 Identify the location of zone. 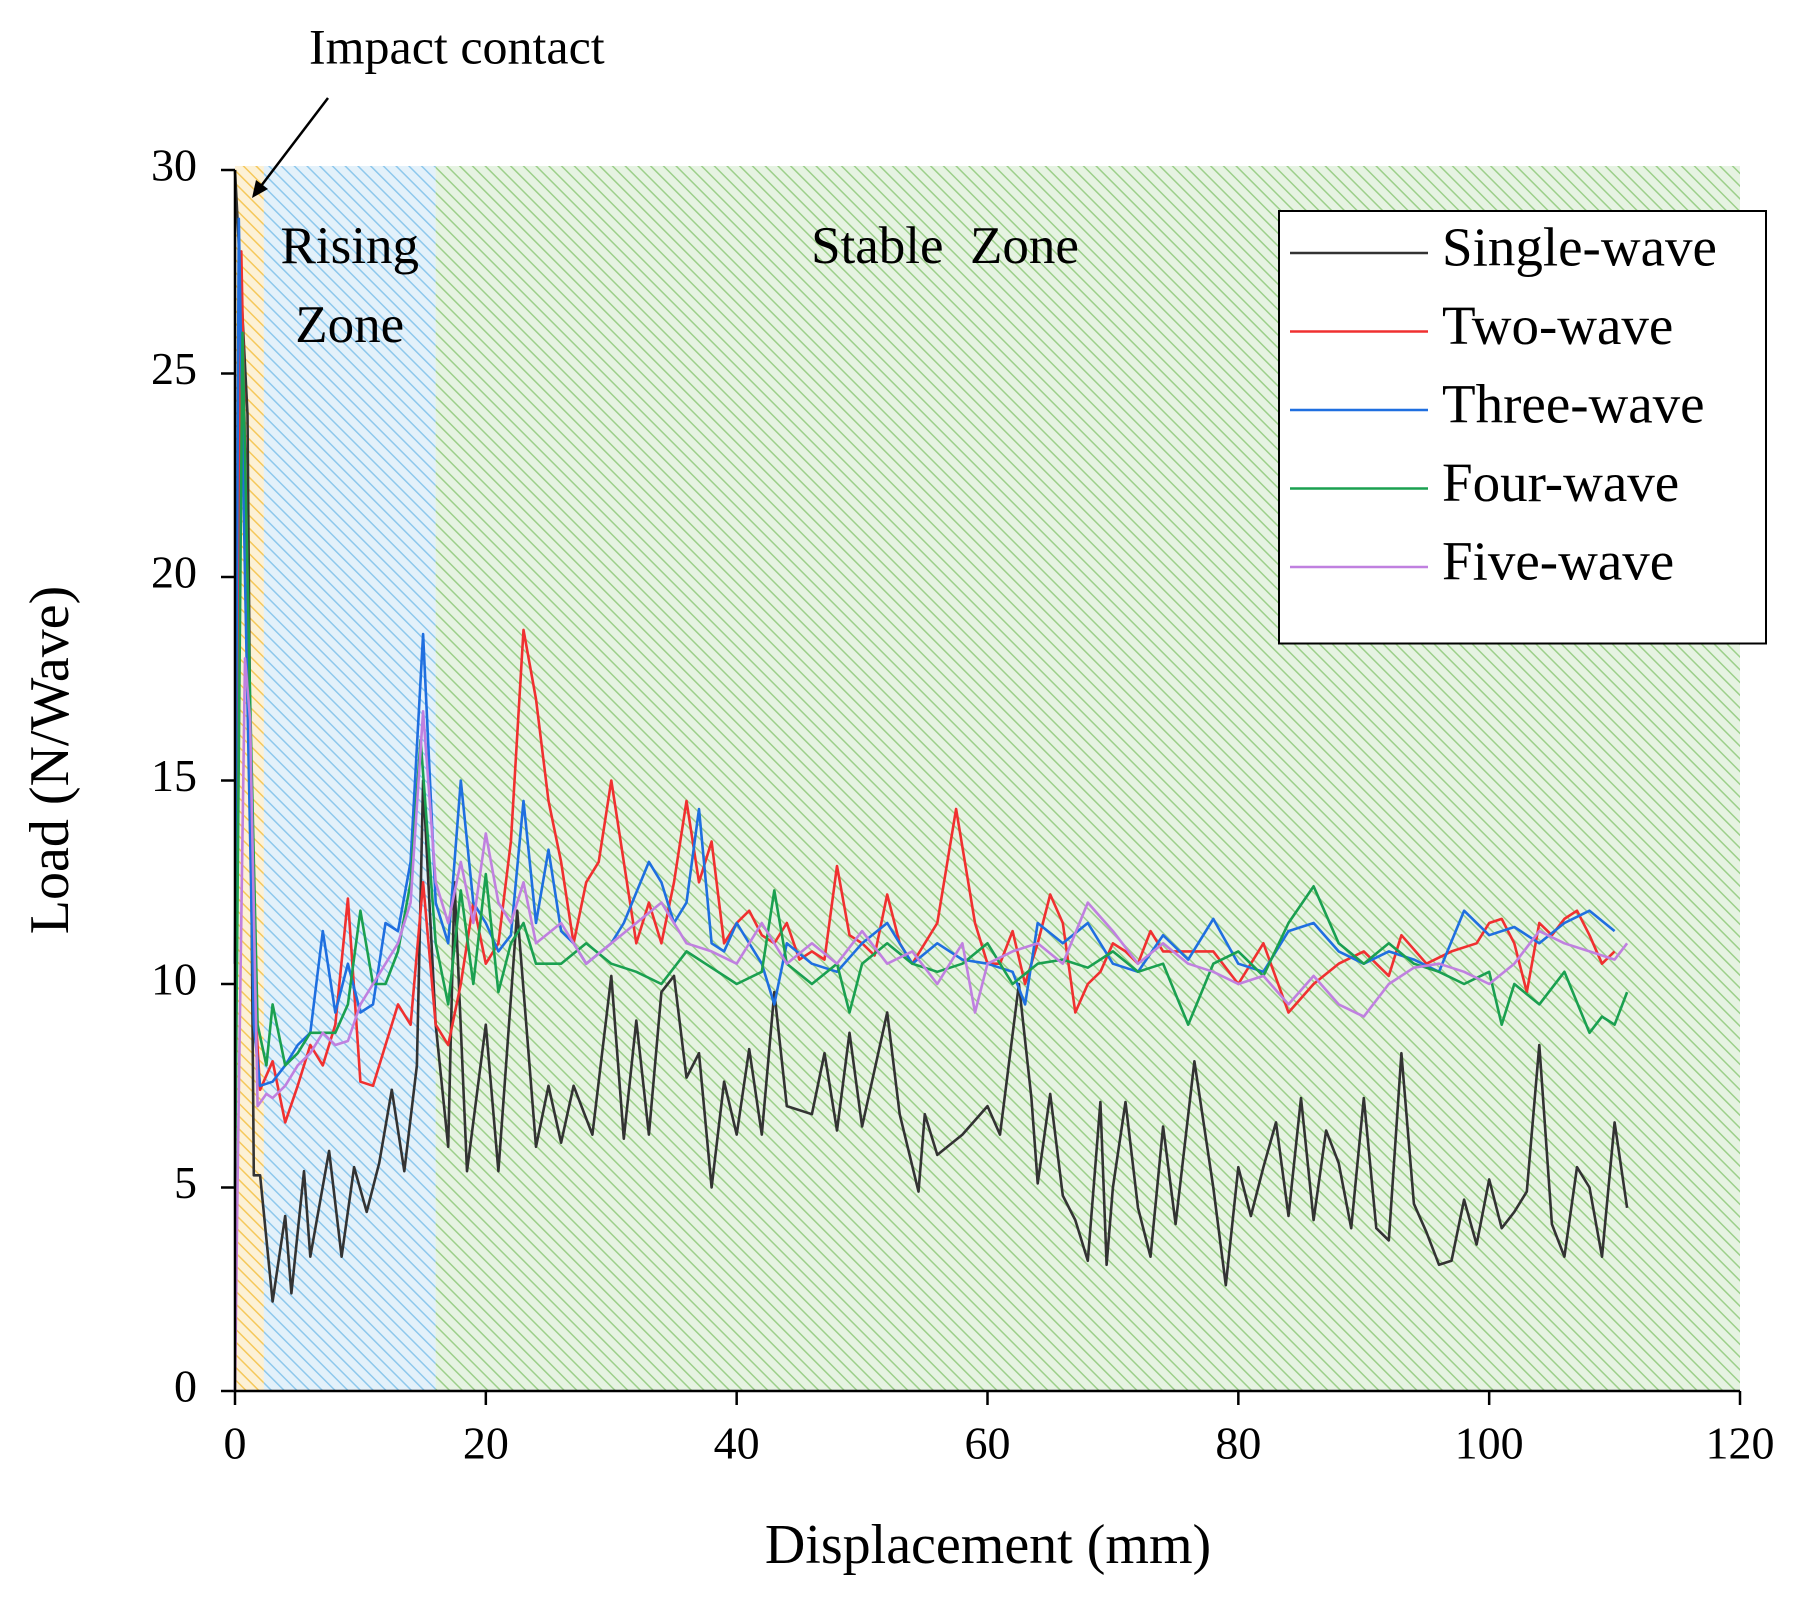
(349, 778).